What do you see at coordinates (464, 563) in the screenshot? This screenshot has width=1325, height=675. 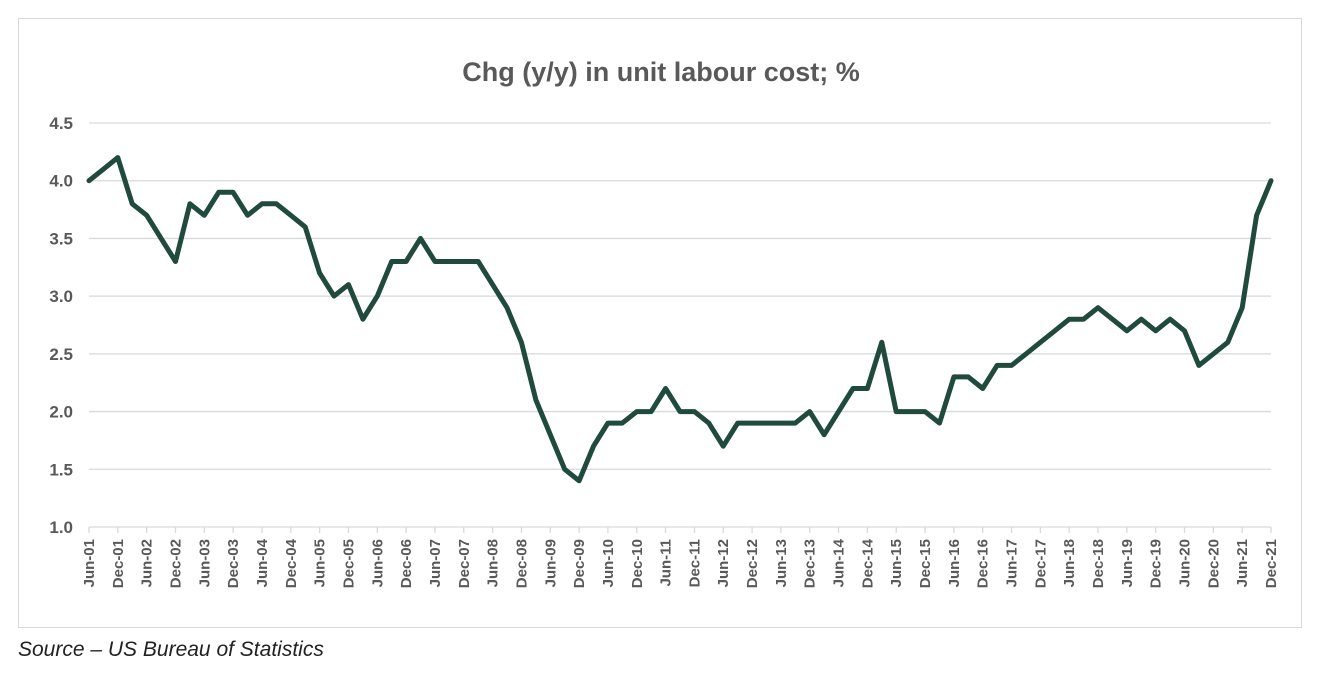 I see `x-tick-label: Dec-07` at bounding box center [464, 563].